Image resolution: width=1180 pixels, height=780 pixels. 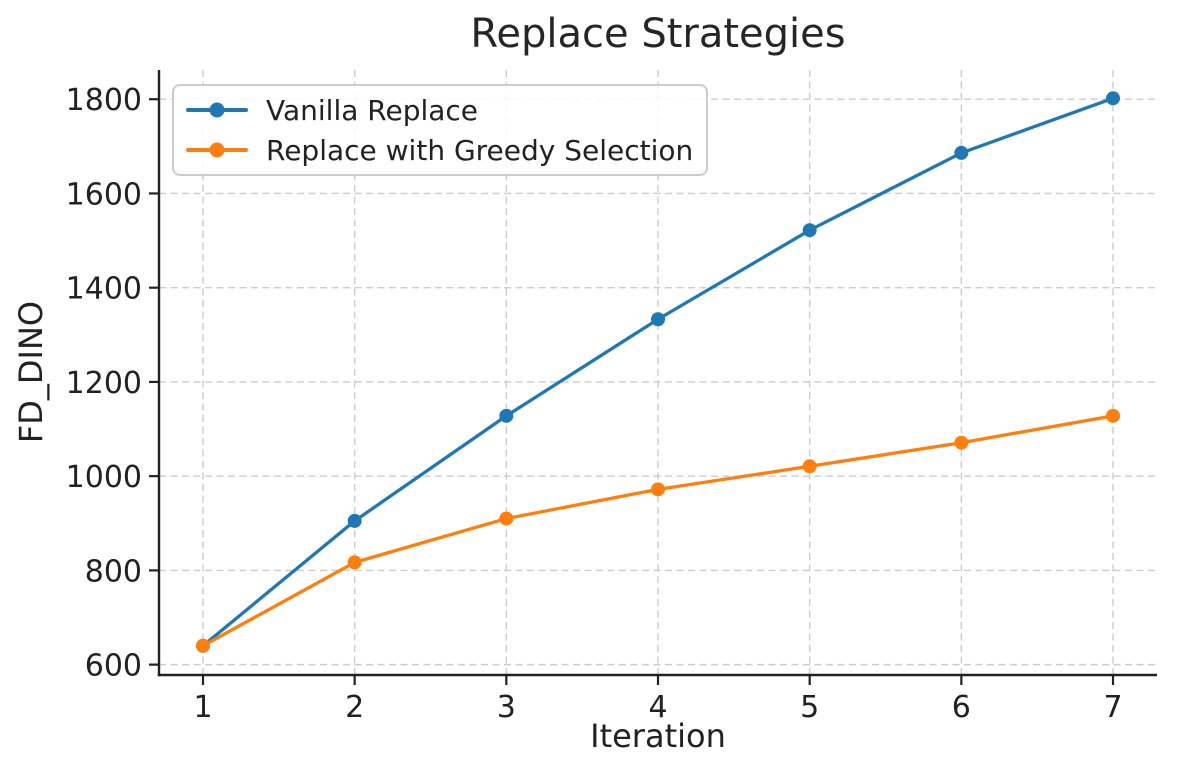 I want to click on y-tick-label: 1600, so click(x=104, y=194).